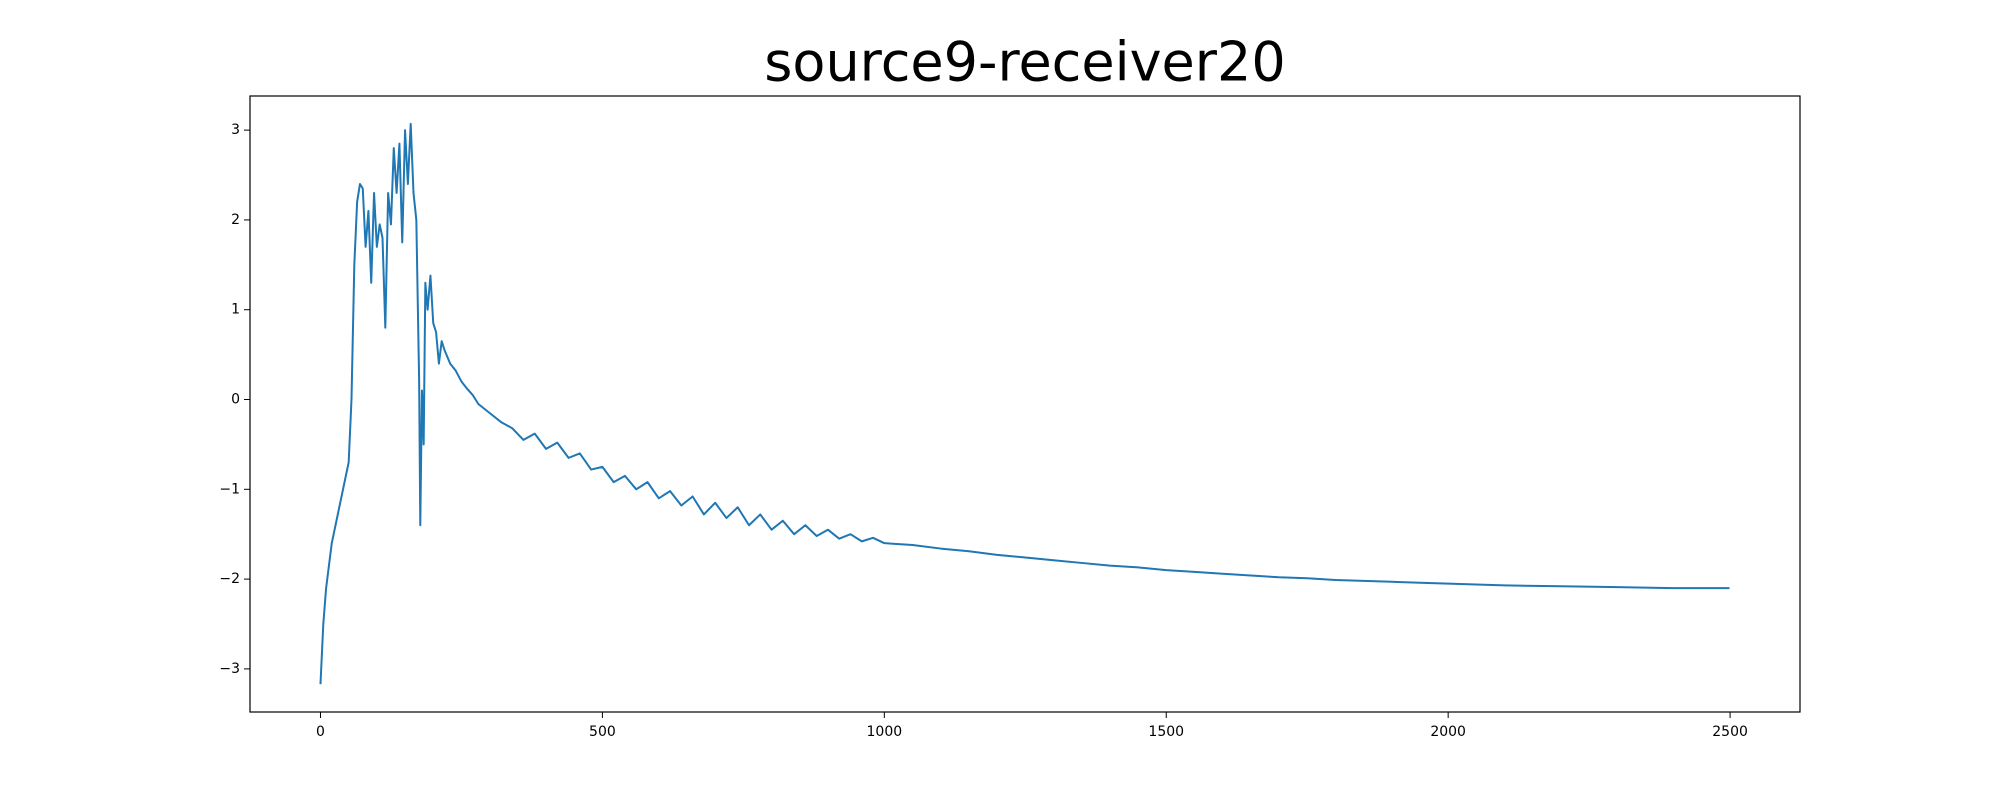 The width and height of the screenshot is (2000, 800). What do you see at coordinates (235, 400) in the screenshot?
I see `y-tick-label: 0` at bounding box center [235, 400].